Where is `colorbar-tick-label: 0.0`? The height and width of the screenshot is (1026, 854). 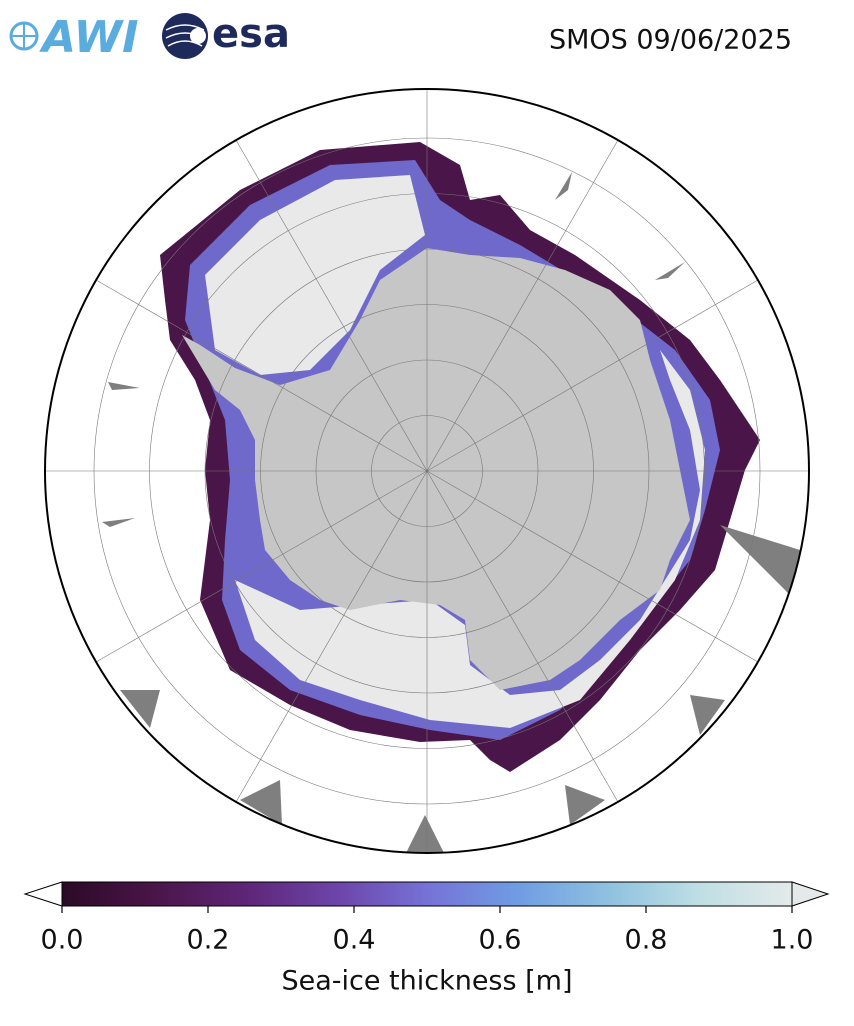 colorbar-tick-label: 0.0 is located at coordinates (62, 940).